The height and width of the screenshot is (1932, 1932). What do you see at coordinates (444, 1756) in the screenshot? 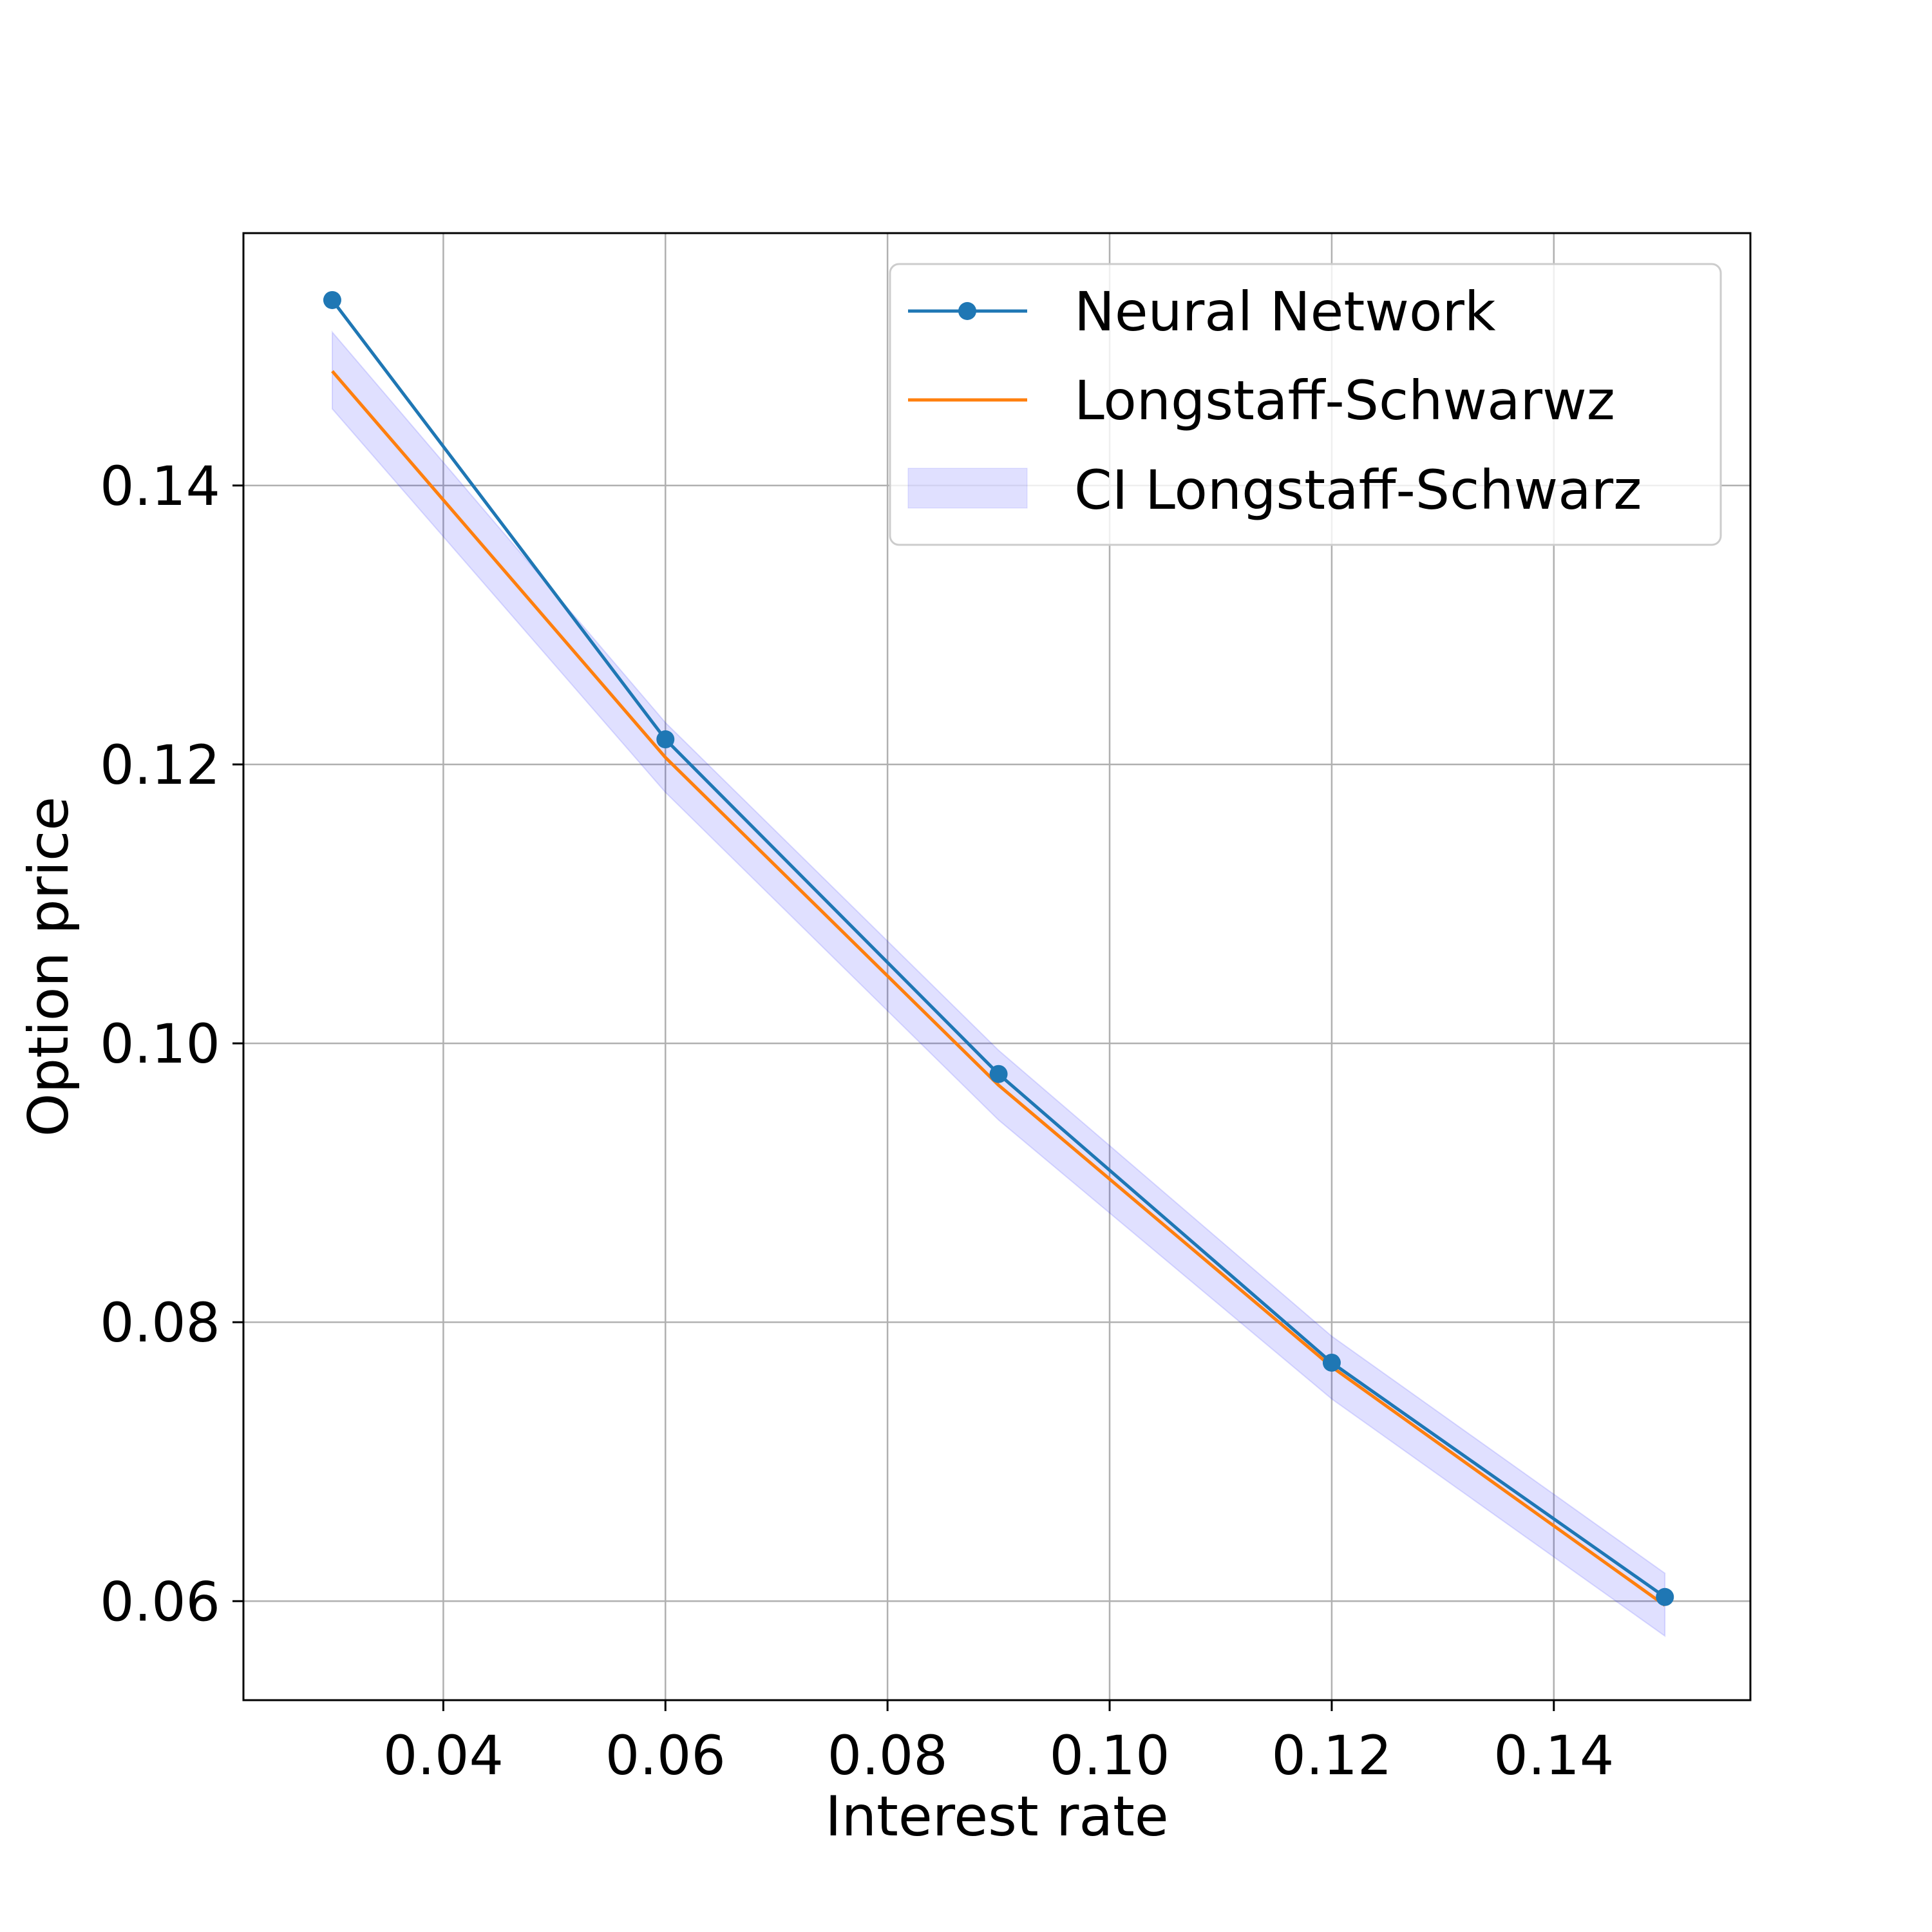
I see `x-tick-label: 0.04` at bounding box center [444, 1756].